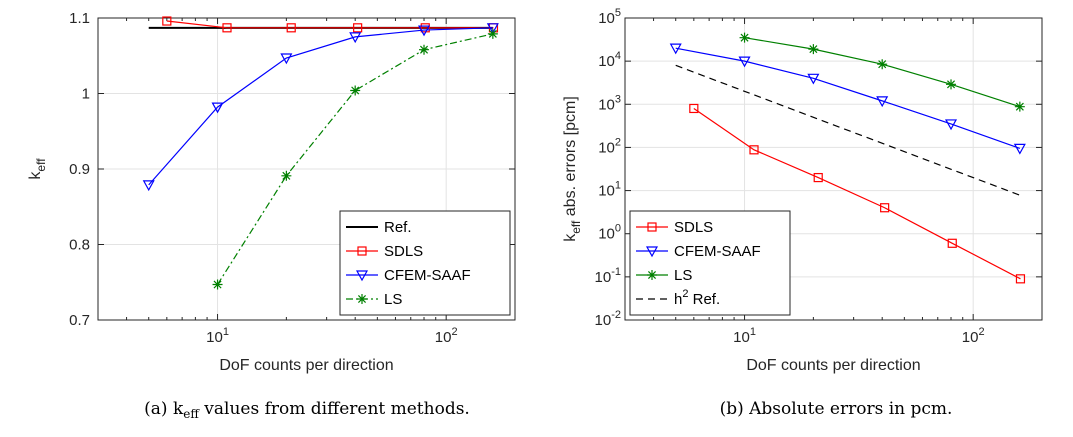 Image resolution: width=1073 pixels, height=437 pixels. Describe the element at coordinates (608, 319) in the screenshot. I see `y-tick-label: 10⁻²` at that location.